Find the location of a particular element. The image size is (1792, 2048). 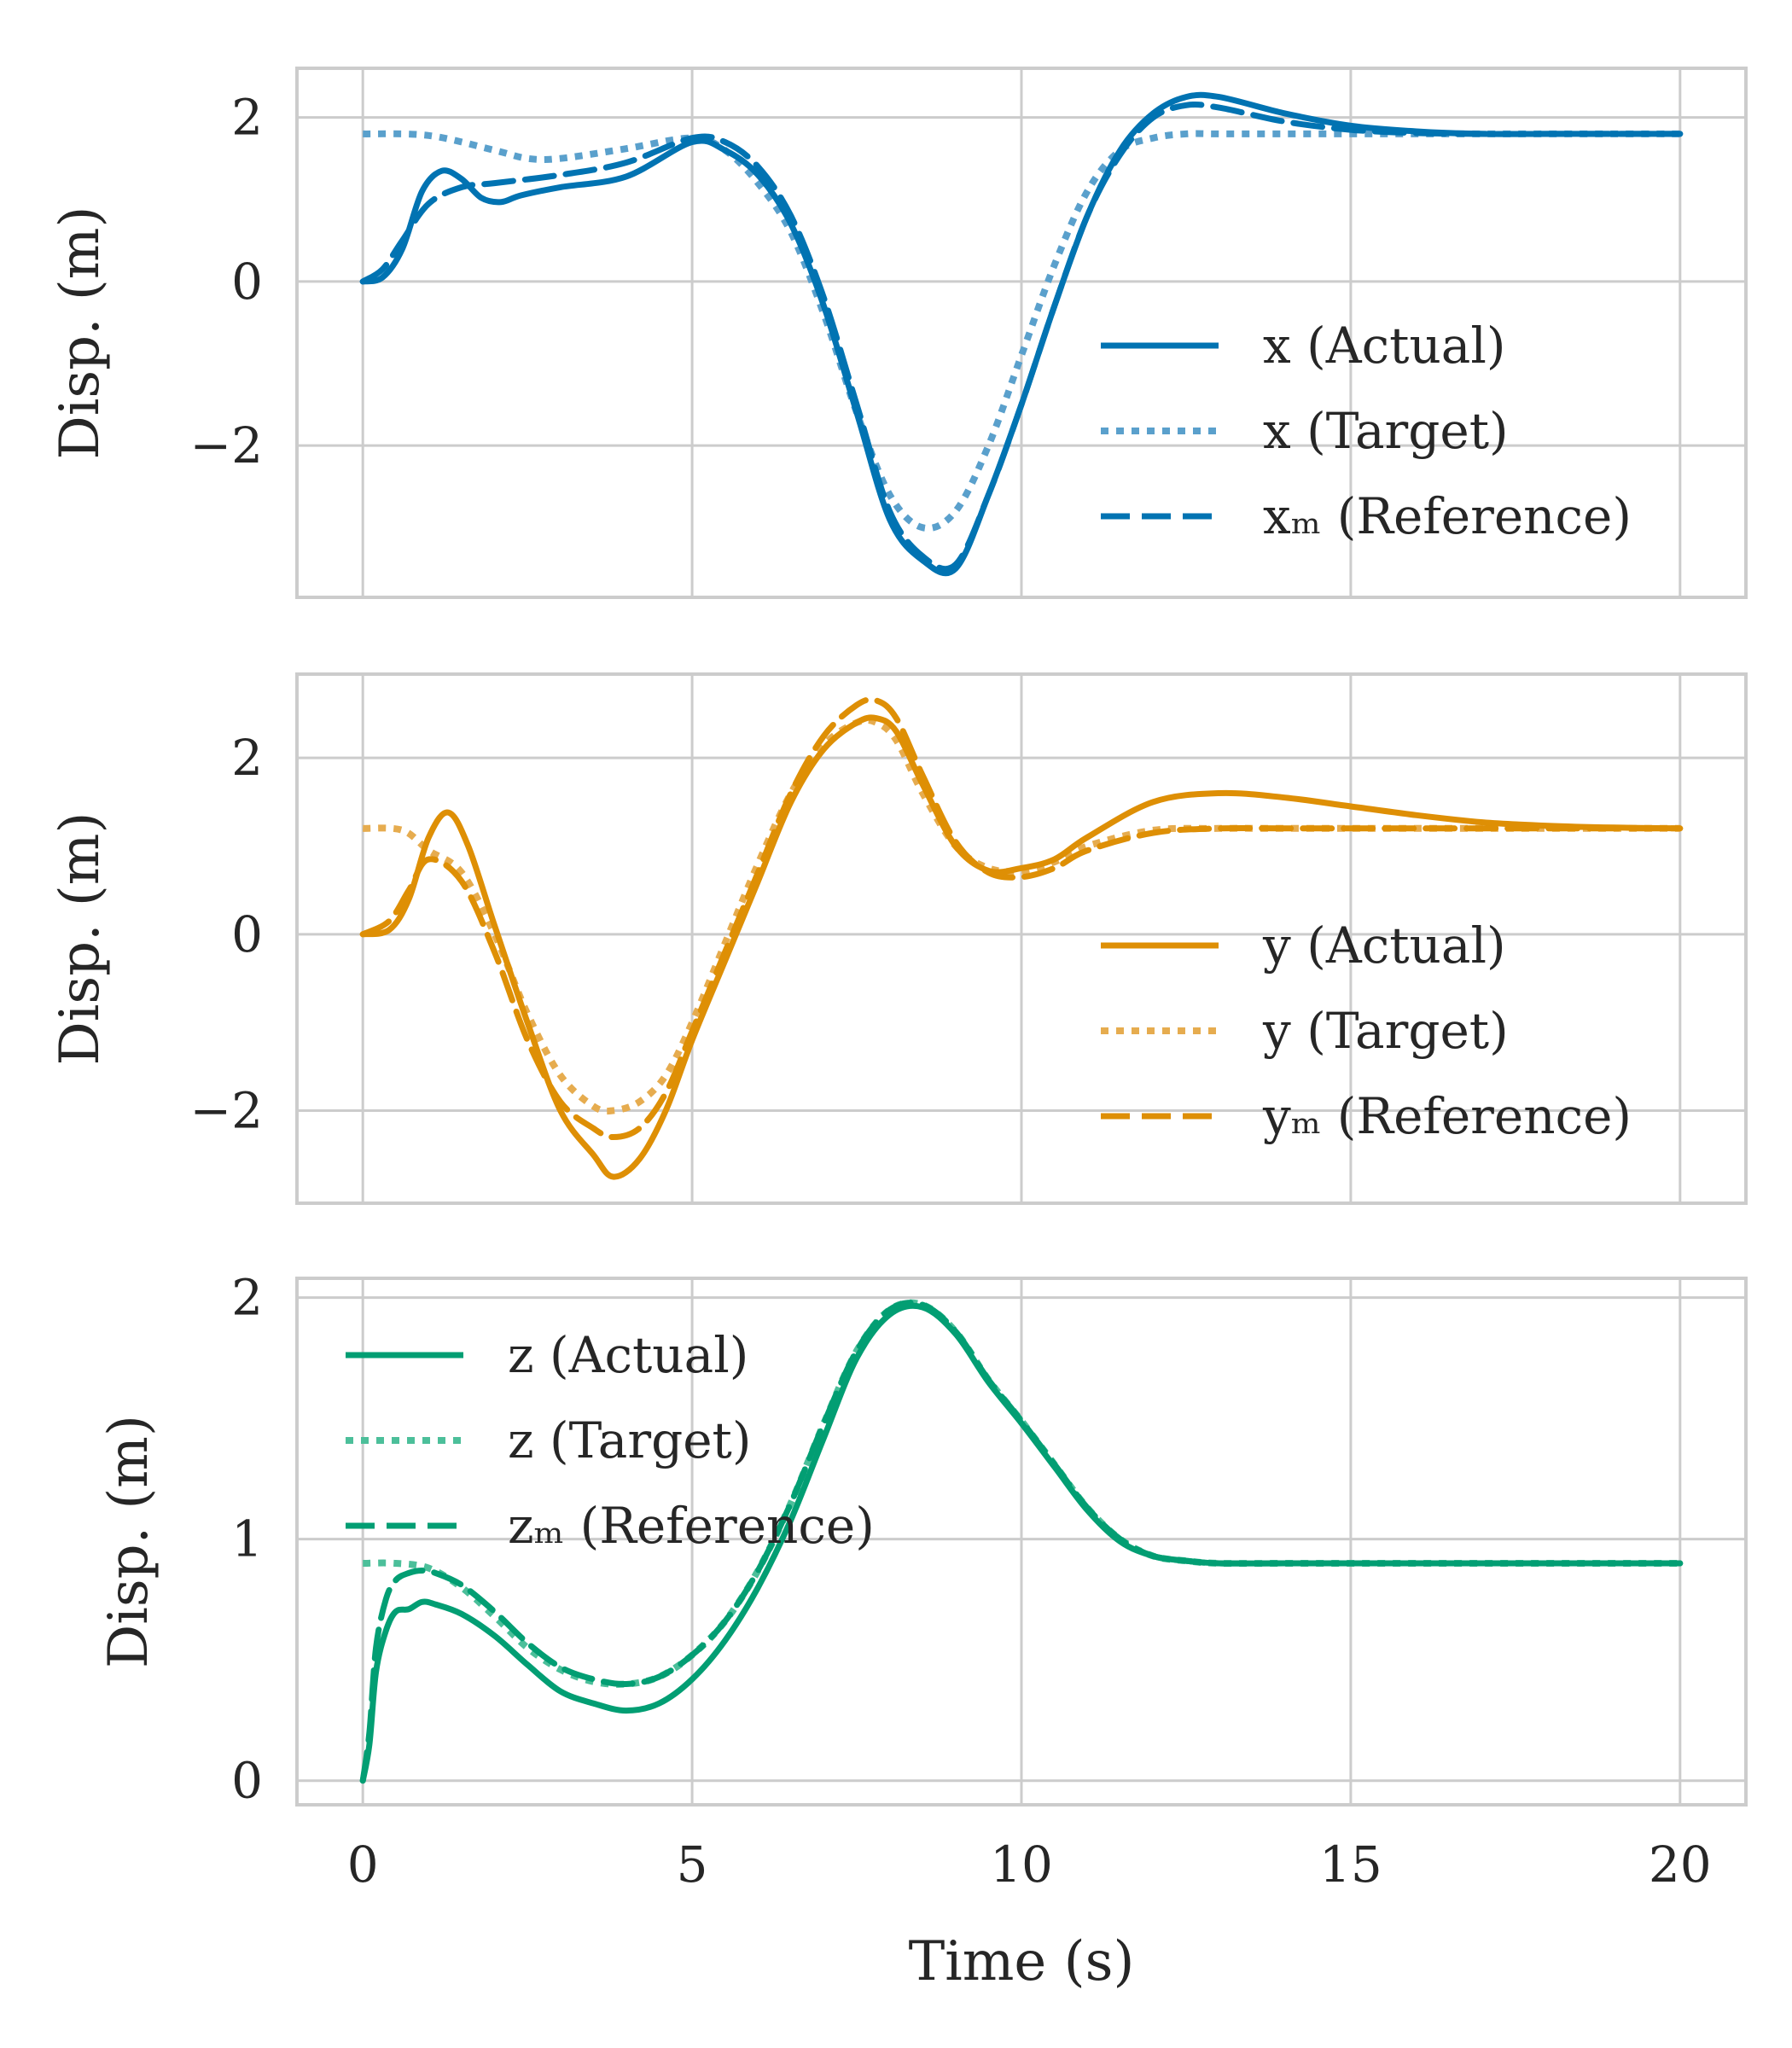

legend-label: xₘ (Reference) is located at coordinates (1447, 516).